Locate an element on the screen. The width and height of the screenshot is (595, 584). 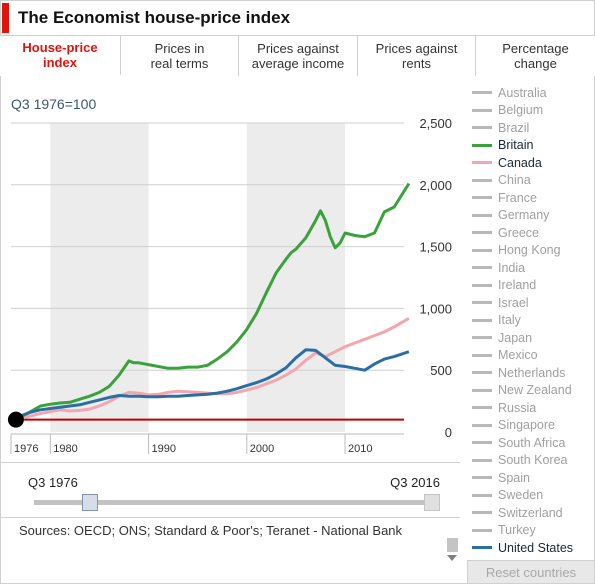
legend-item: France is located at coordinates (531, 197).